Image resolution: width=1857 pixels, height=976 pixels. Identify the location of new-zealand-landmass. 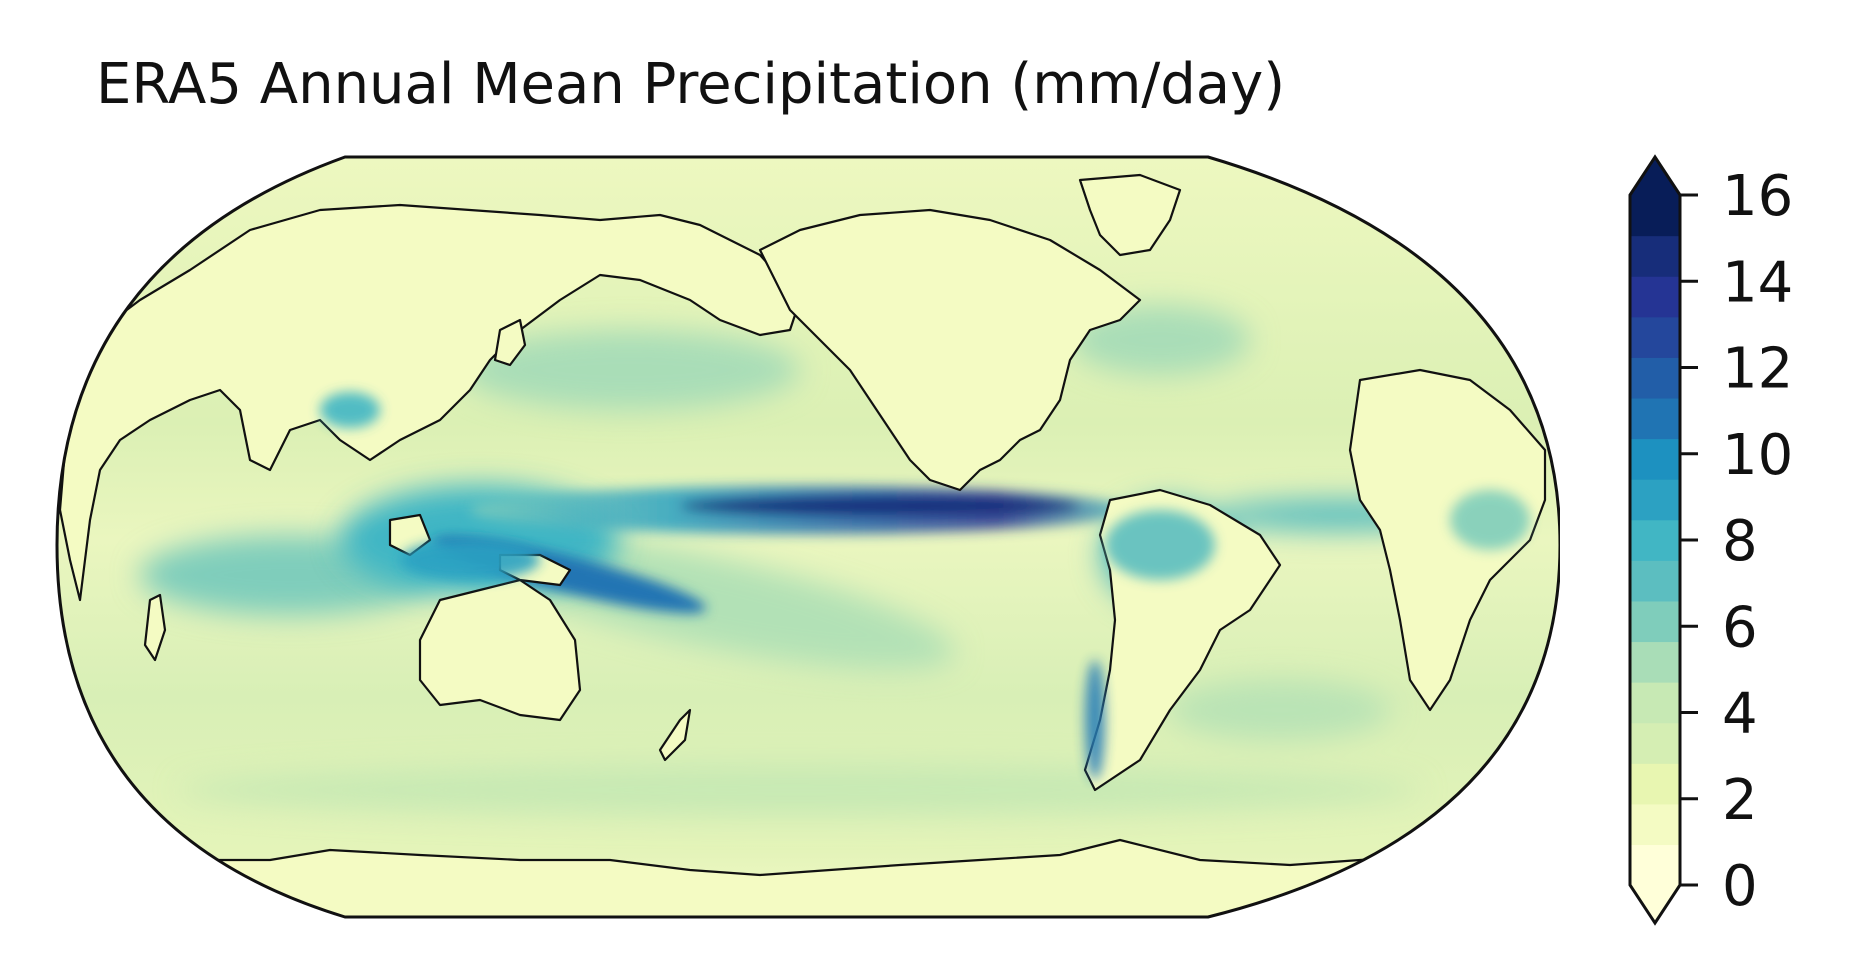
(675, 735).